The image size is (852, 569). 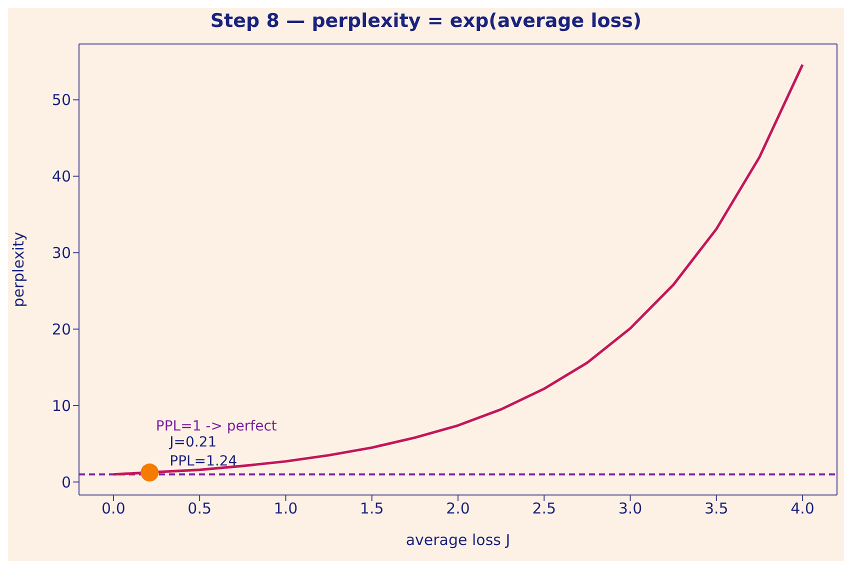 I want to click on y-tick-label: 10, so click(x=61, y=405).